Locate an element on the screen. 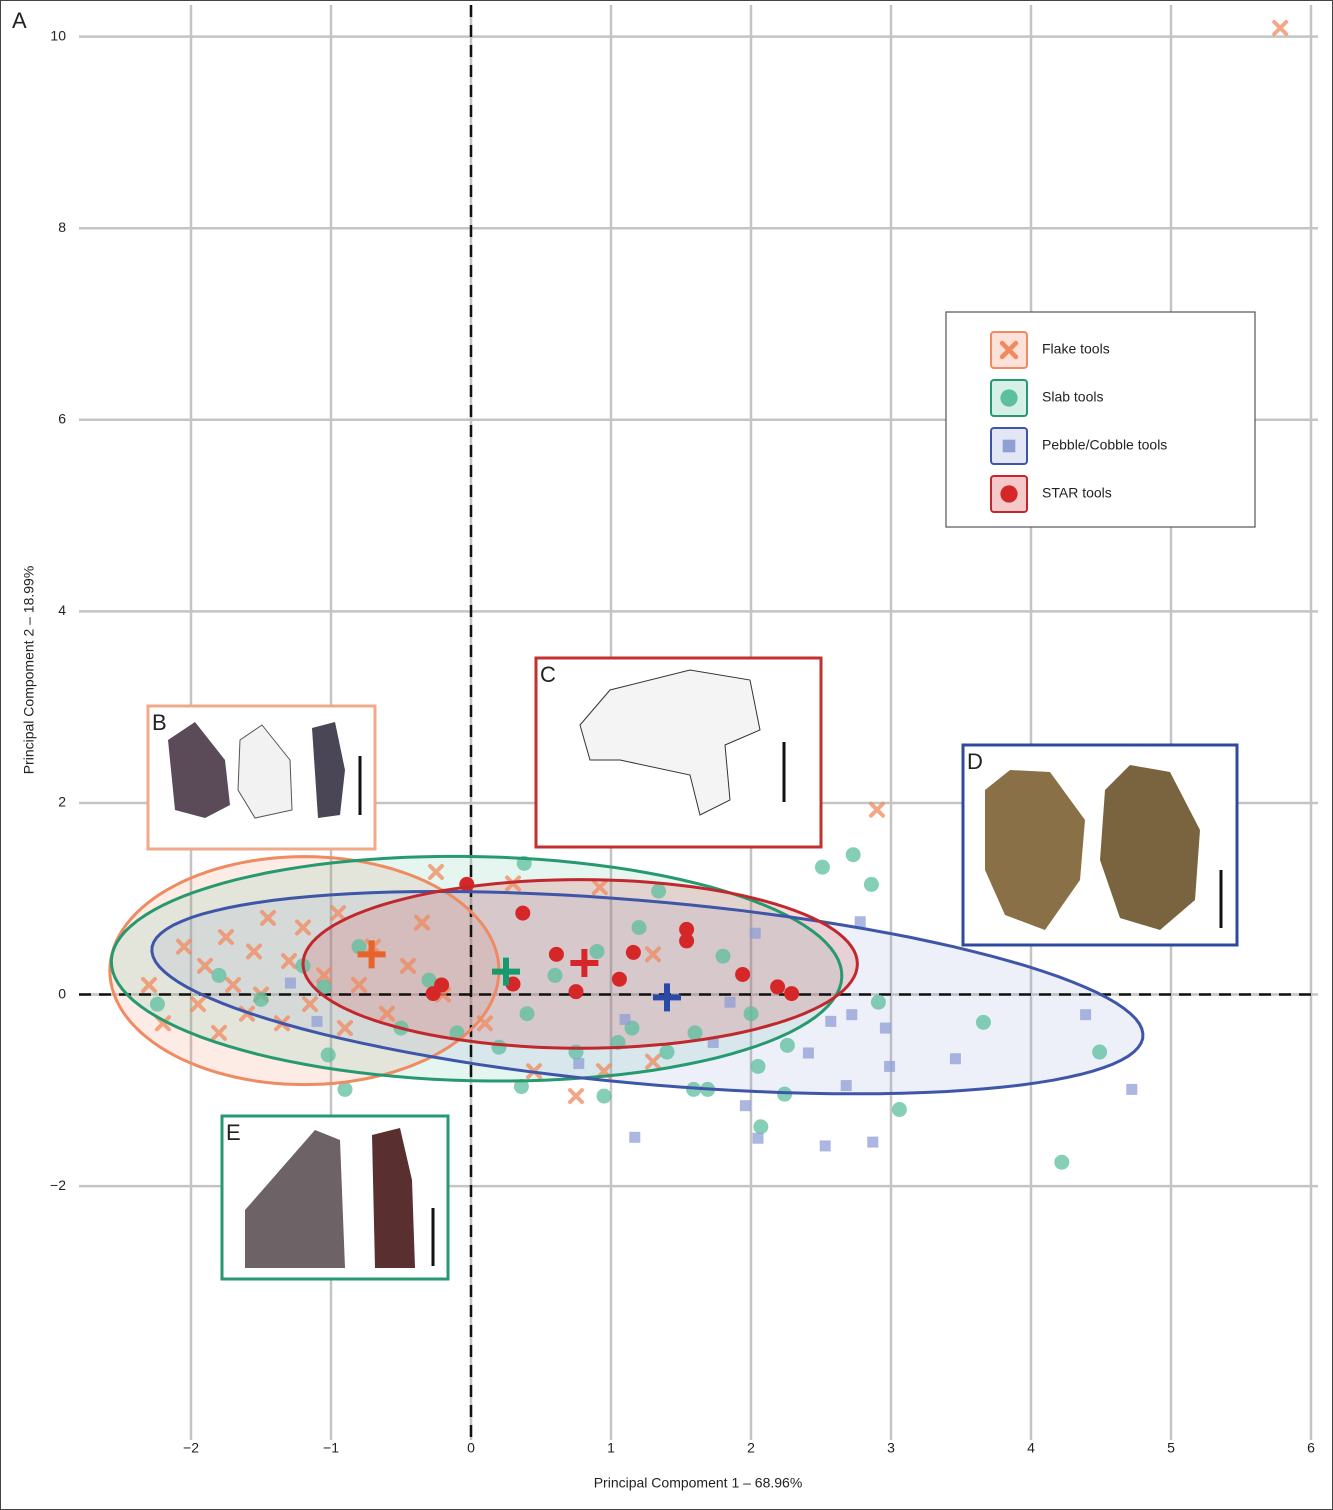  y-tick-label: 6 is located at coordinates (62, 418).